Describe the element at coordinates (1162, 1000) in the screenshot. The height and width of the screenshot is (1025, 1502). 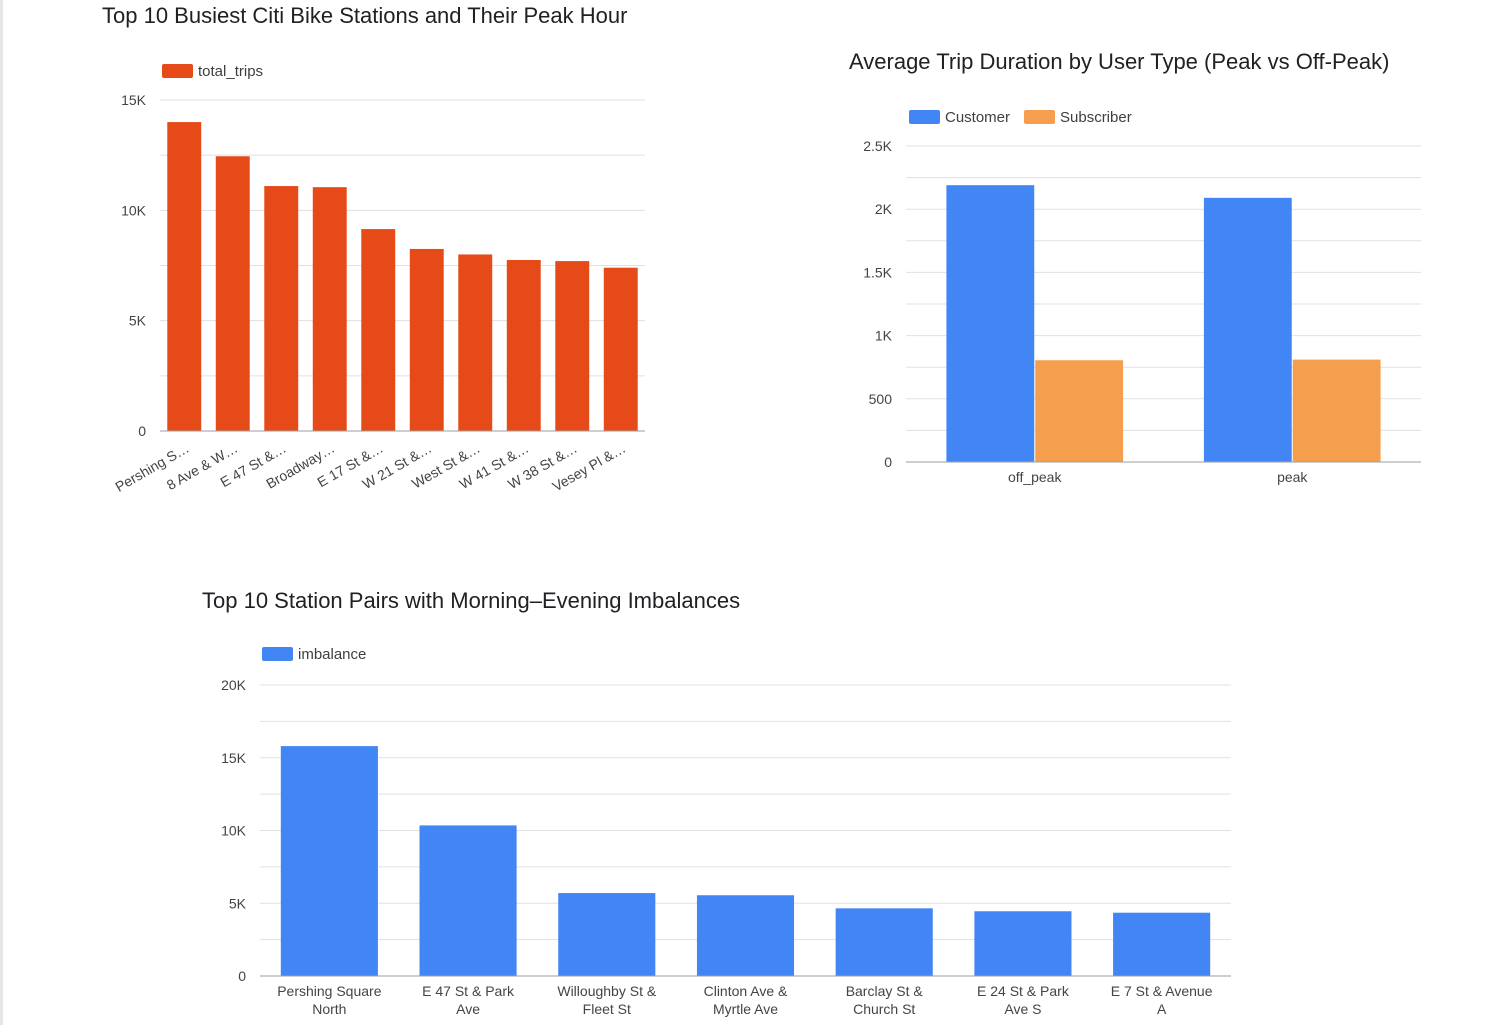
I see `x-tick-label: E 7 St & Avenue A` at that location.